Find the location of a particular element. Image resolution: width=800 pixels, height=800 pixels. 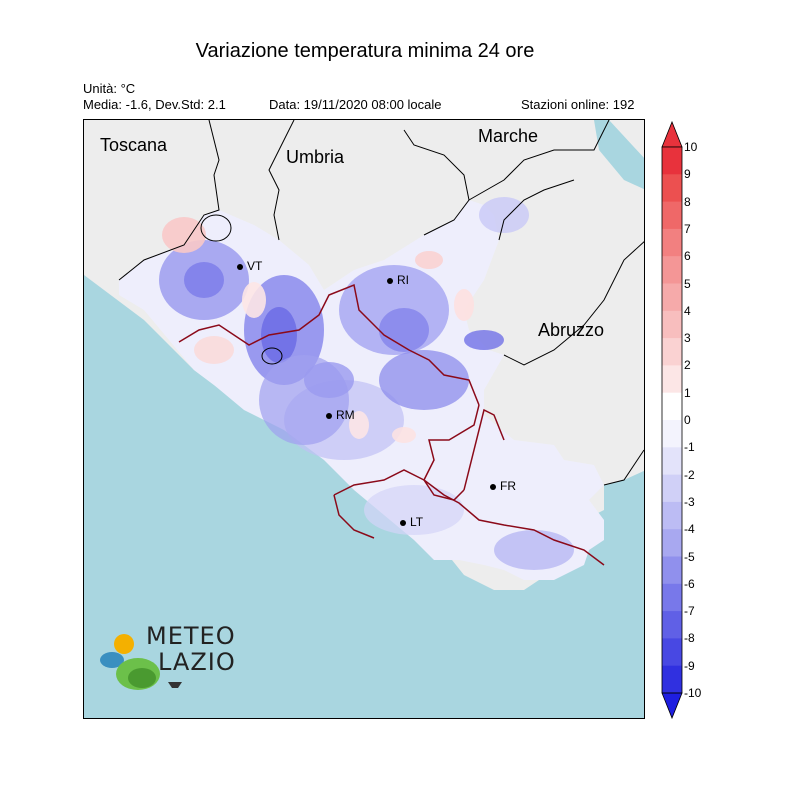

colorbar-tick-label: 3 is located at coordinates (687, 338).